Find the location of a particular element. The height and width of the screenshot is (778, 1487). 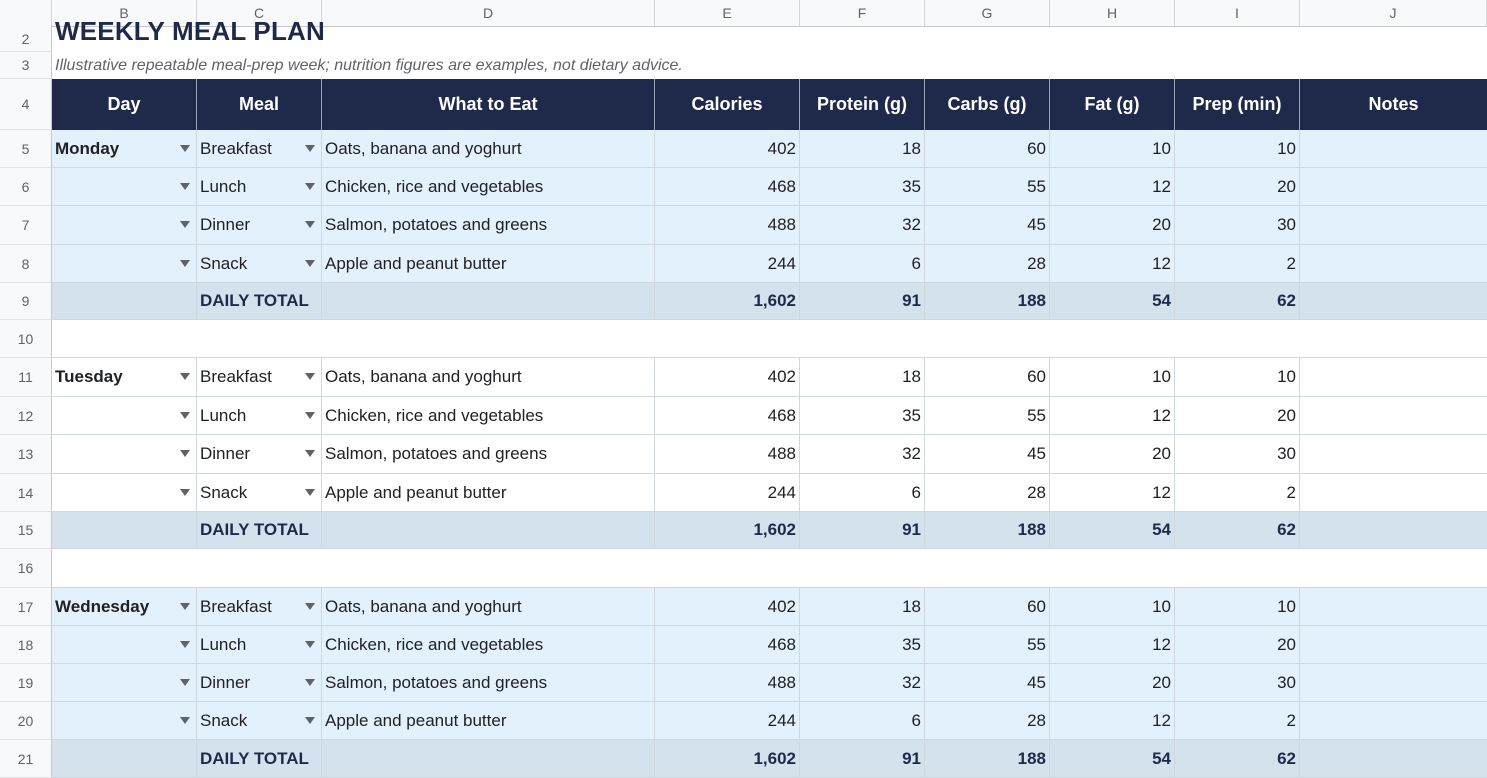

total-what-cell is located at coordinates (488, 530).